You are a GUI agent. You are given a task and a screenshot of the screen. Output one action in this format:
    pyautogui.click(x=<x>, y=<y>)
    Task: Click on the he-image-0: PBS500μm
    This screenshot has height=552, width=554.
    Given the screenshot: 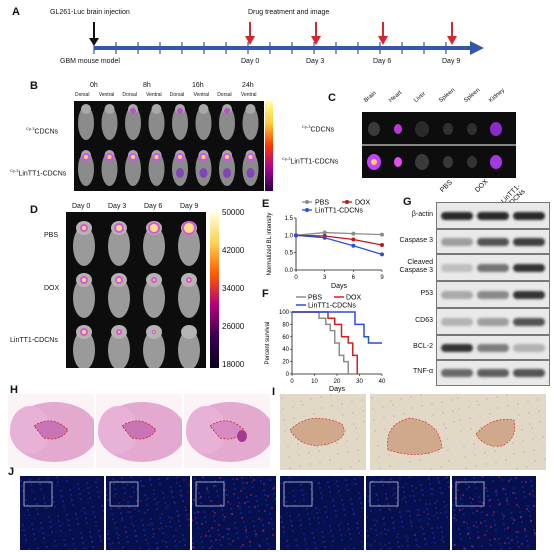 What is the action you would take?
    pyautogui.click(x=51, y=431)
    